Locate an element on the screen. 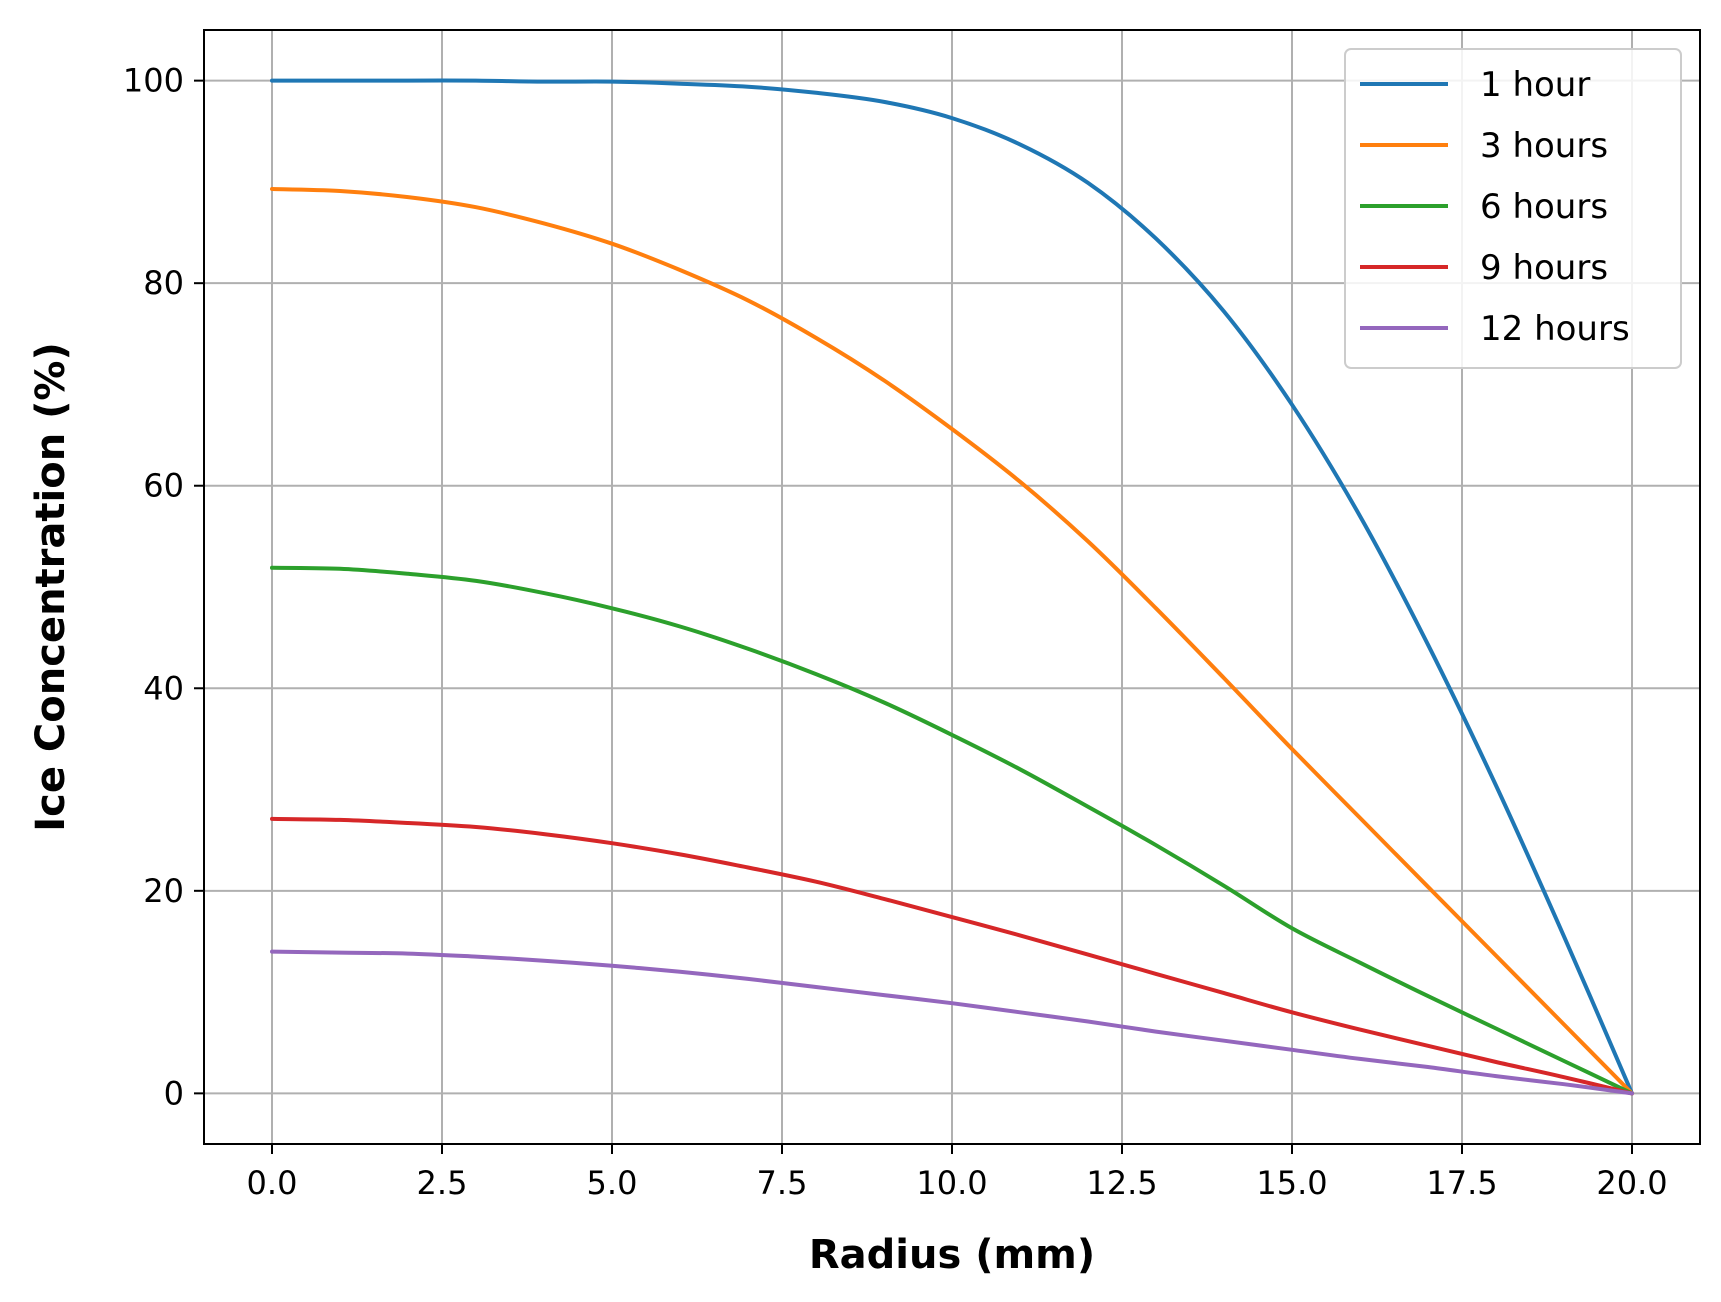  y-tick-label: 0 is located at coordinates (174, 1093).